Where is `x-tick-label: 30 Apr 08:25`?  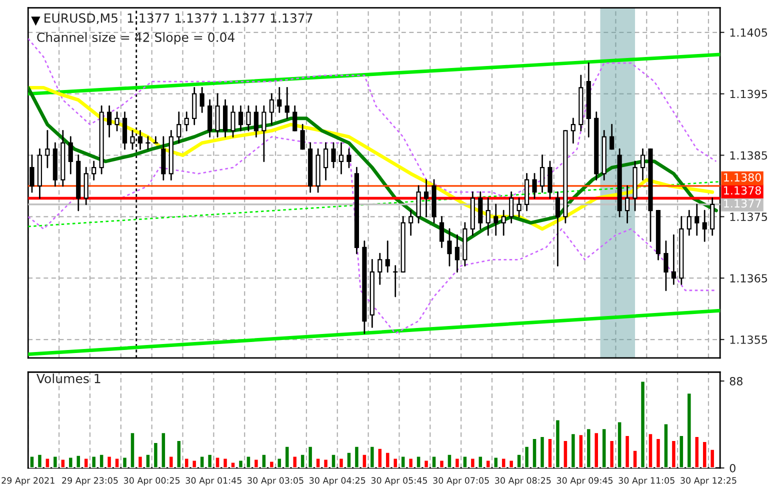
x-tick-label: 30 Apr 08:25 is located at coordinates (523, 481).